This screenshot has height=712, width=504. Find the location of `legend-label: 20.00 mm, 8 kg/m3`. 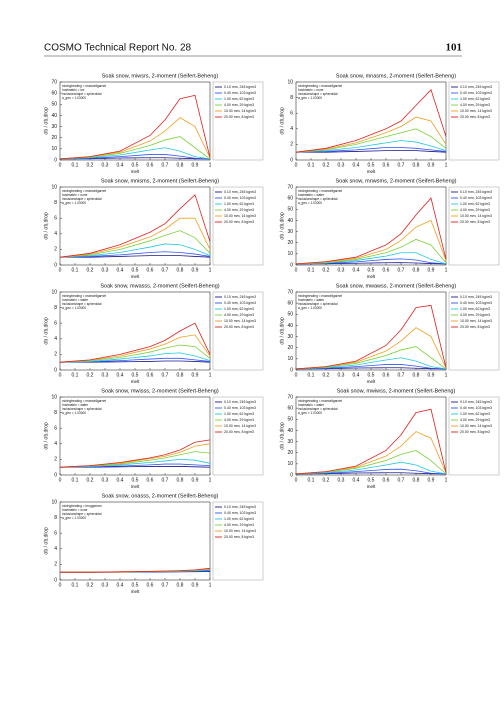

legend-label: 20.00 mm, 8 kg/m3 is located at coordinates (239, 327).